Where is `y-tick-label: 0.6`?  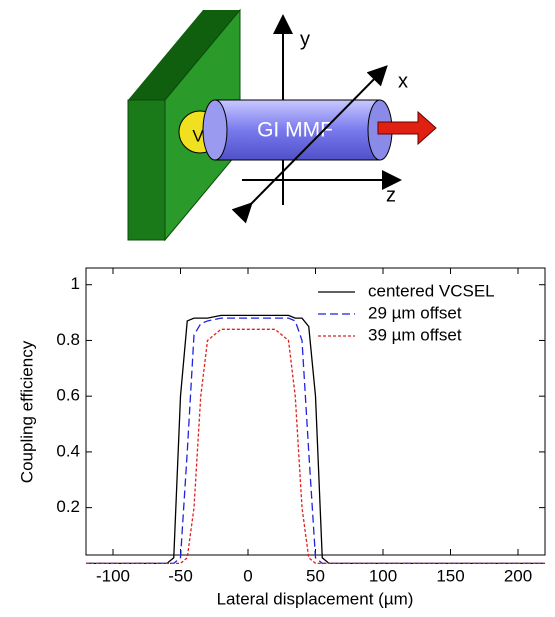 y-tick-label: 0.6 is located at coordinates (68, 395).